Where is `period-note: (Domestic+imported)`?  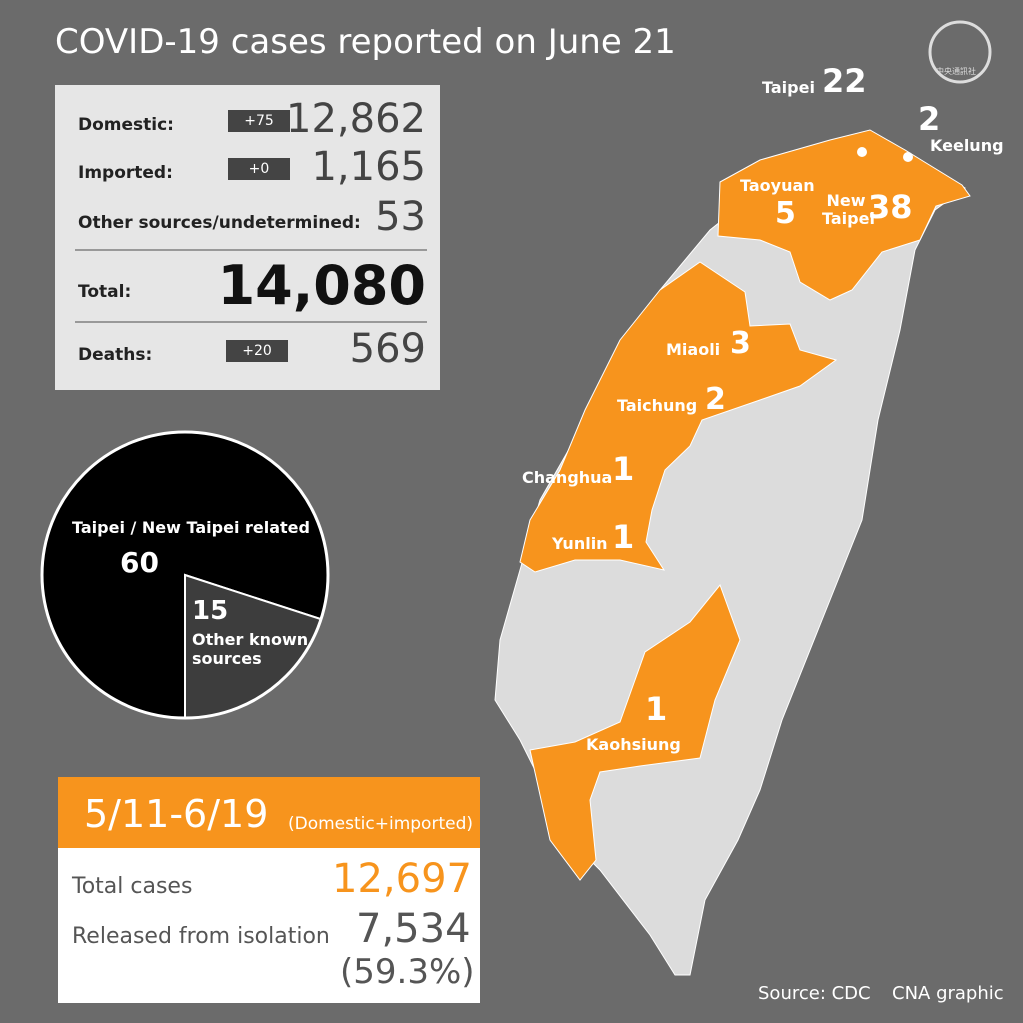 period-note: (Domestic+imported) is located at coordinates (380, 824).